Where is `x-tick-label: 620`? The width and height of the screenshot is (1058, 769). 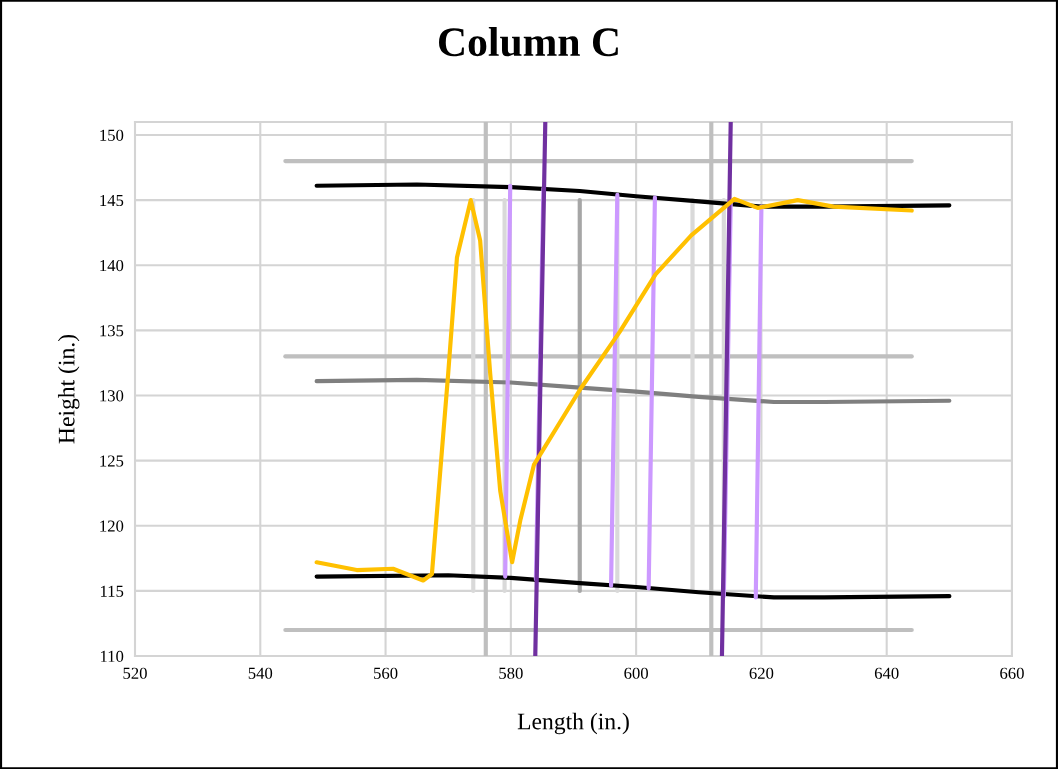 x-tick-label: 620 is located at coordinates (761, 673).